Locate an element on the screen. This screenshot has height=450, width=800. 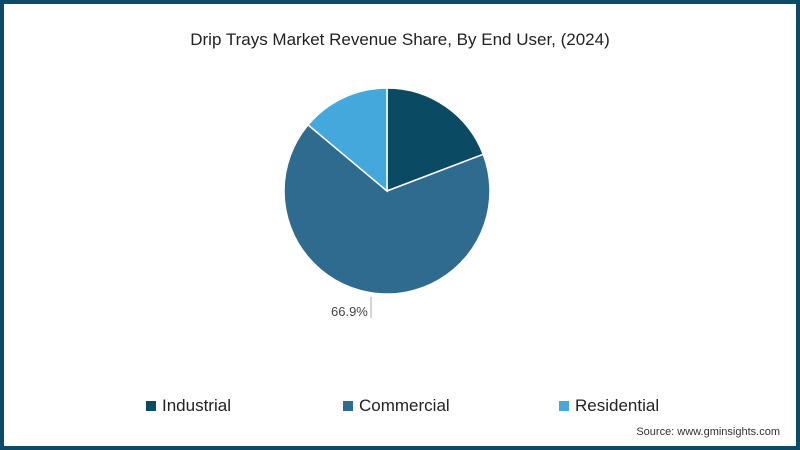
legend-label: Industrial is located at coordinates (196, 405).